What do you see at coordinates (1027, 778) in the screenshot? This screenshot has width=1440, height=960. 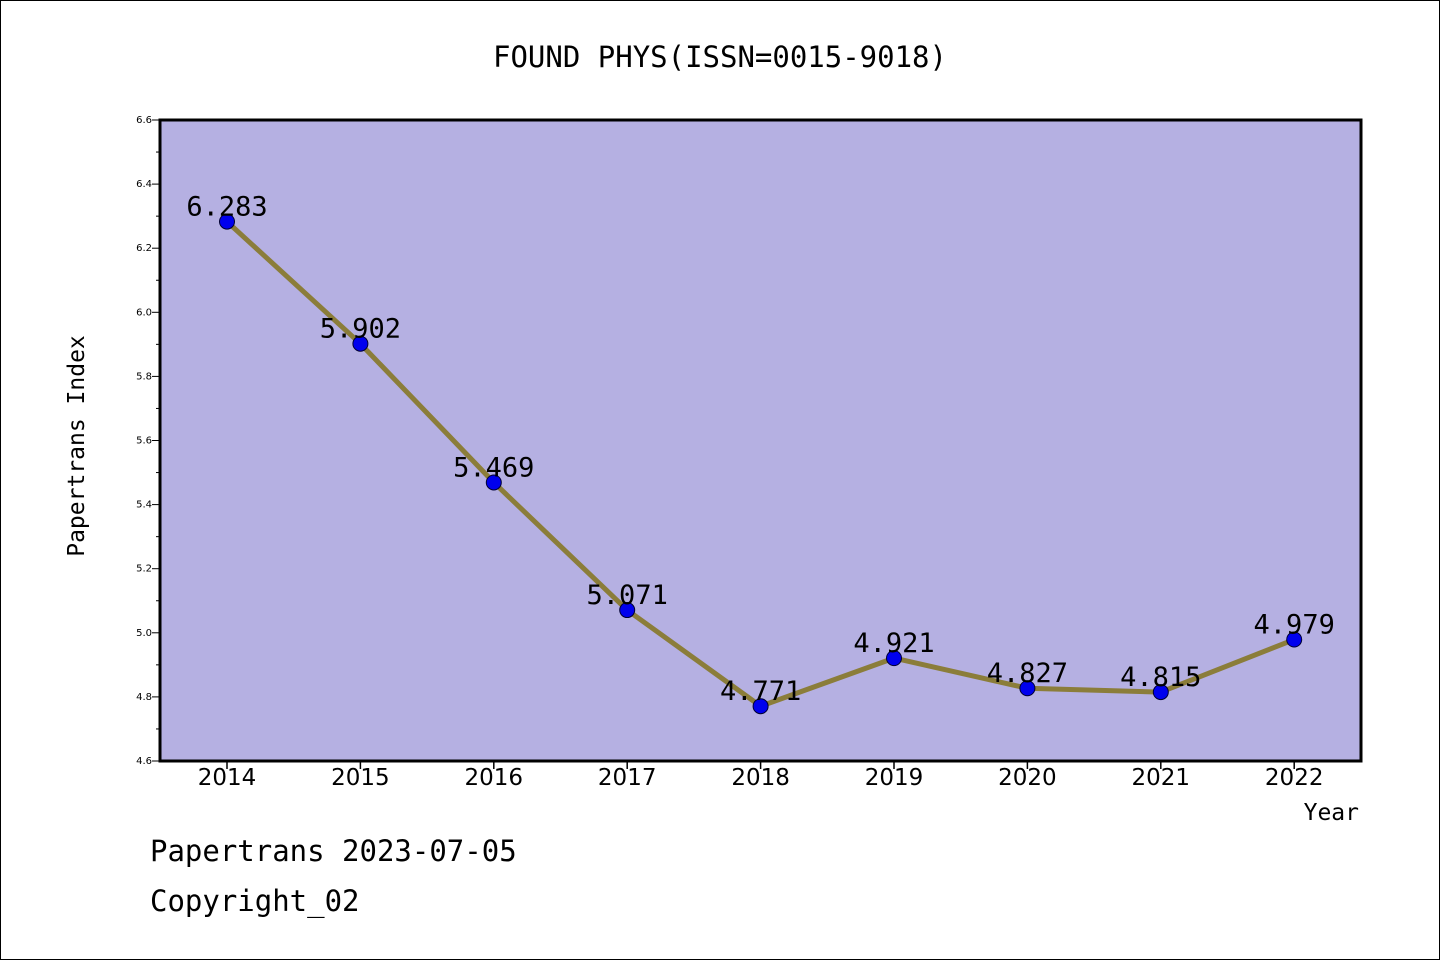 I see `x-tick-label: 2020` at bounding box center [1027, 778].